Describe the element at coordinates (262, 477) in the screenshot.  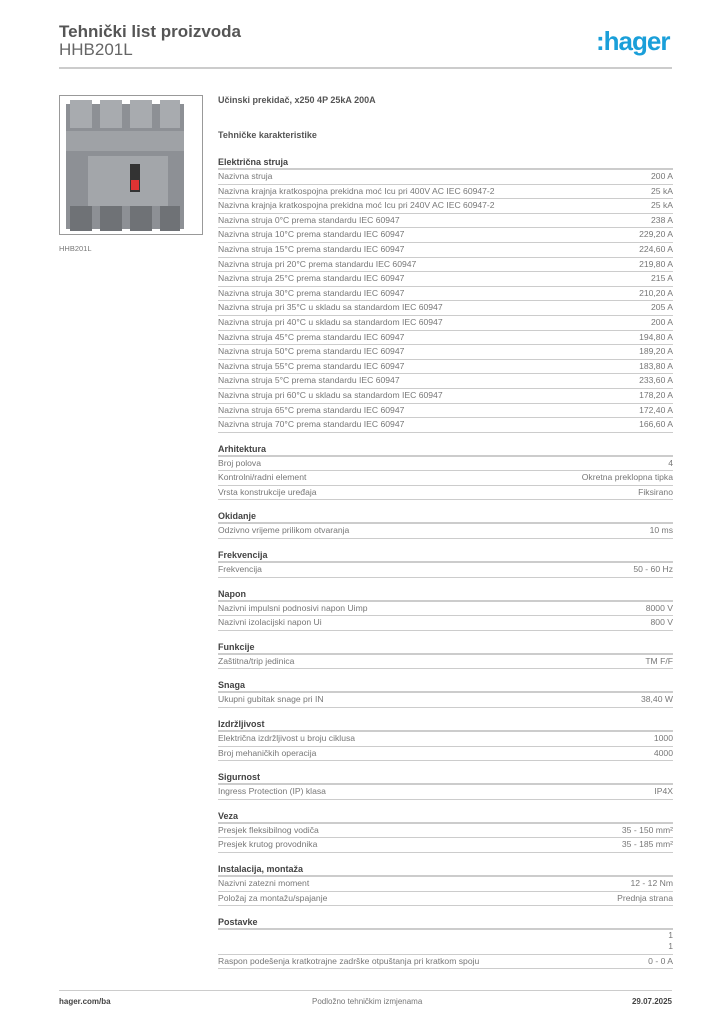
I see `spec-label: Kontrolni/radni element` at that location.